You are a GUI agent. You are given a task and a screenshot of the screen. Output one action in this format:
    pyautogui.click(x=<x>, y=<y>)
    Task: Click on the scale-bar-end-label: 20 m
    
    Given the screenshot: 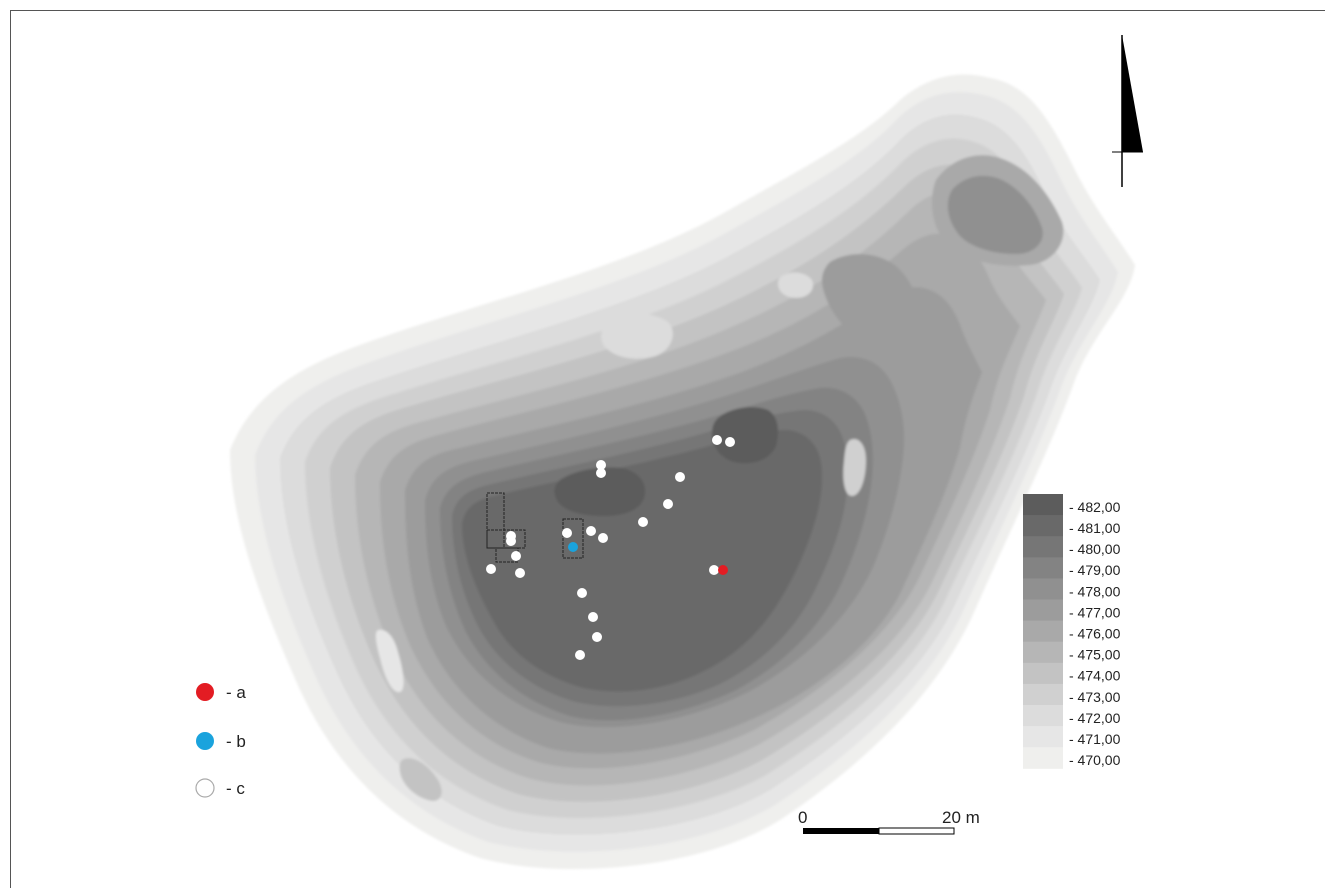 What is the action you would take?
    pyautogui.click(x=961, y=817)
    